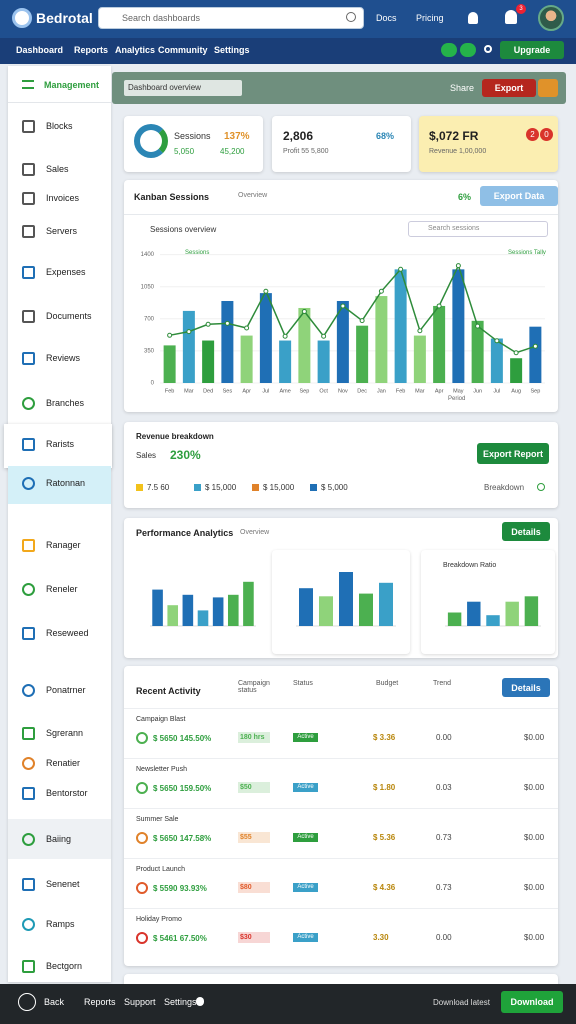  I want to click on sidebar-item: Invoices, so click(63, 198).